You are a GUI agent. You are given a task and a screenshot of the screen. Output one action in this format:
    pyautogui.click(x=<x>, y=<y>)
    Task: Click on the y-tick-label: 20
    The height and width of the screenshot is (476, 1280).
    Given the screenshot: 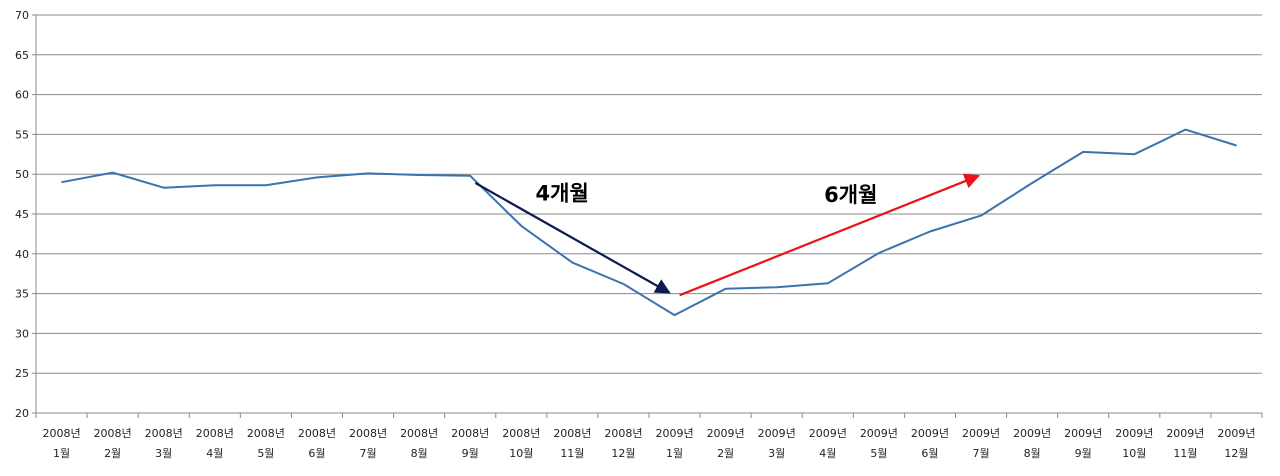 What is the action you would take?
    pyautogui.click(x=22, y=413)
    